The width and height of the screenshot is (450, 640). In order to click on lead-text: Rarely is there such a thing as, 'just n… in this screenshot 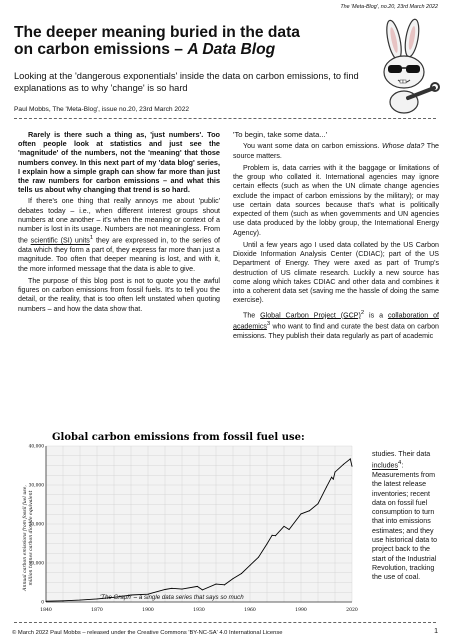, I will do `click(119, 162)`.